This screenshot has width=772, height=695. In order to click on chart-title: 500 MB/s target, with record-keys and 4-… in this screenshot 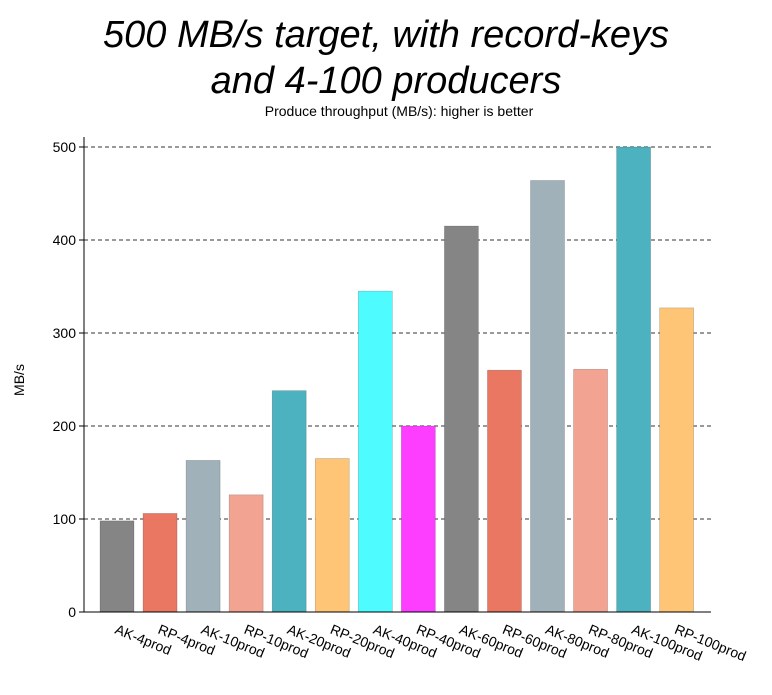, I will do `click(386, 58)`.